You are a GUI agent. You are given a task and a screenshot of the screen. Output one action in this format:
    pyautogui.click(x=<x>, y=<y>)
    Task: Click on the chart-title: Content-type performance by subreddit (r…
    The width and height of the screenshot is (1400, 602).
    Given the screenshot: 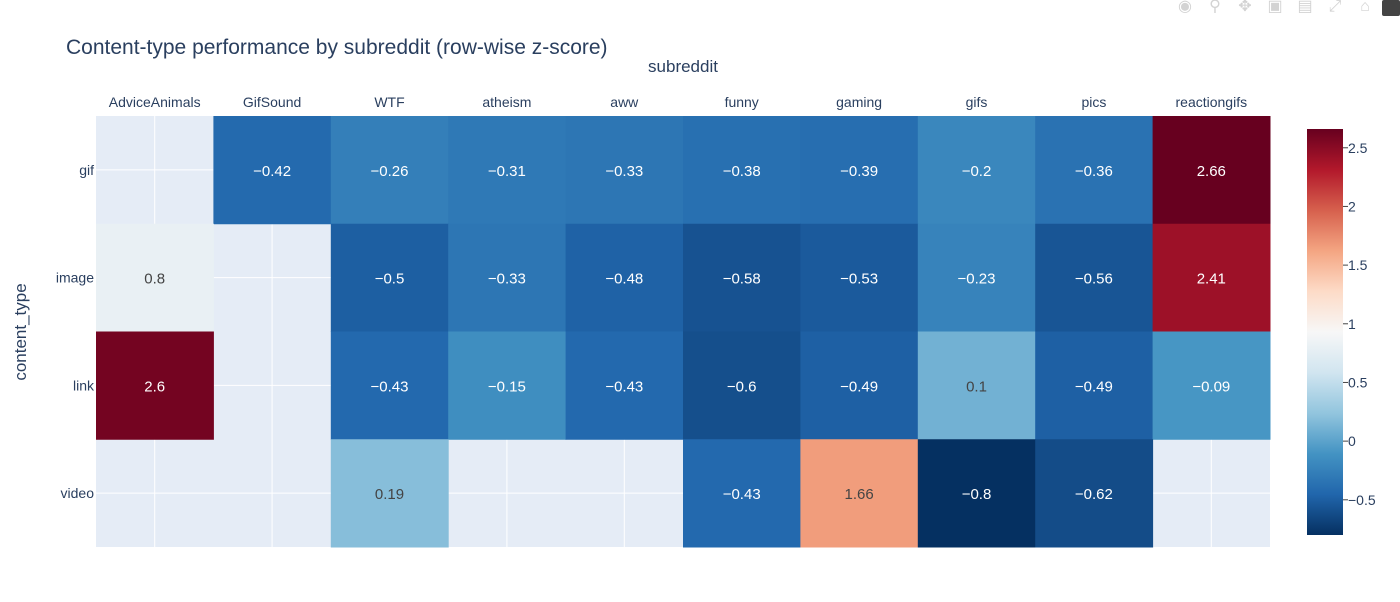 What is the action you would take?
    pyautogui.click(x=337, y=47)
    